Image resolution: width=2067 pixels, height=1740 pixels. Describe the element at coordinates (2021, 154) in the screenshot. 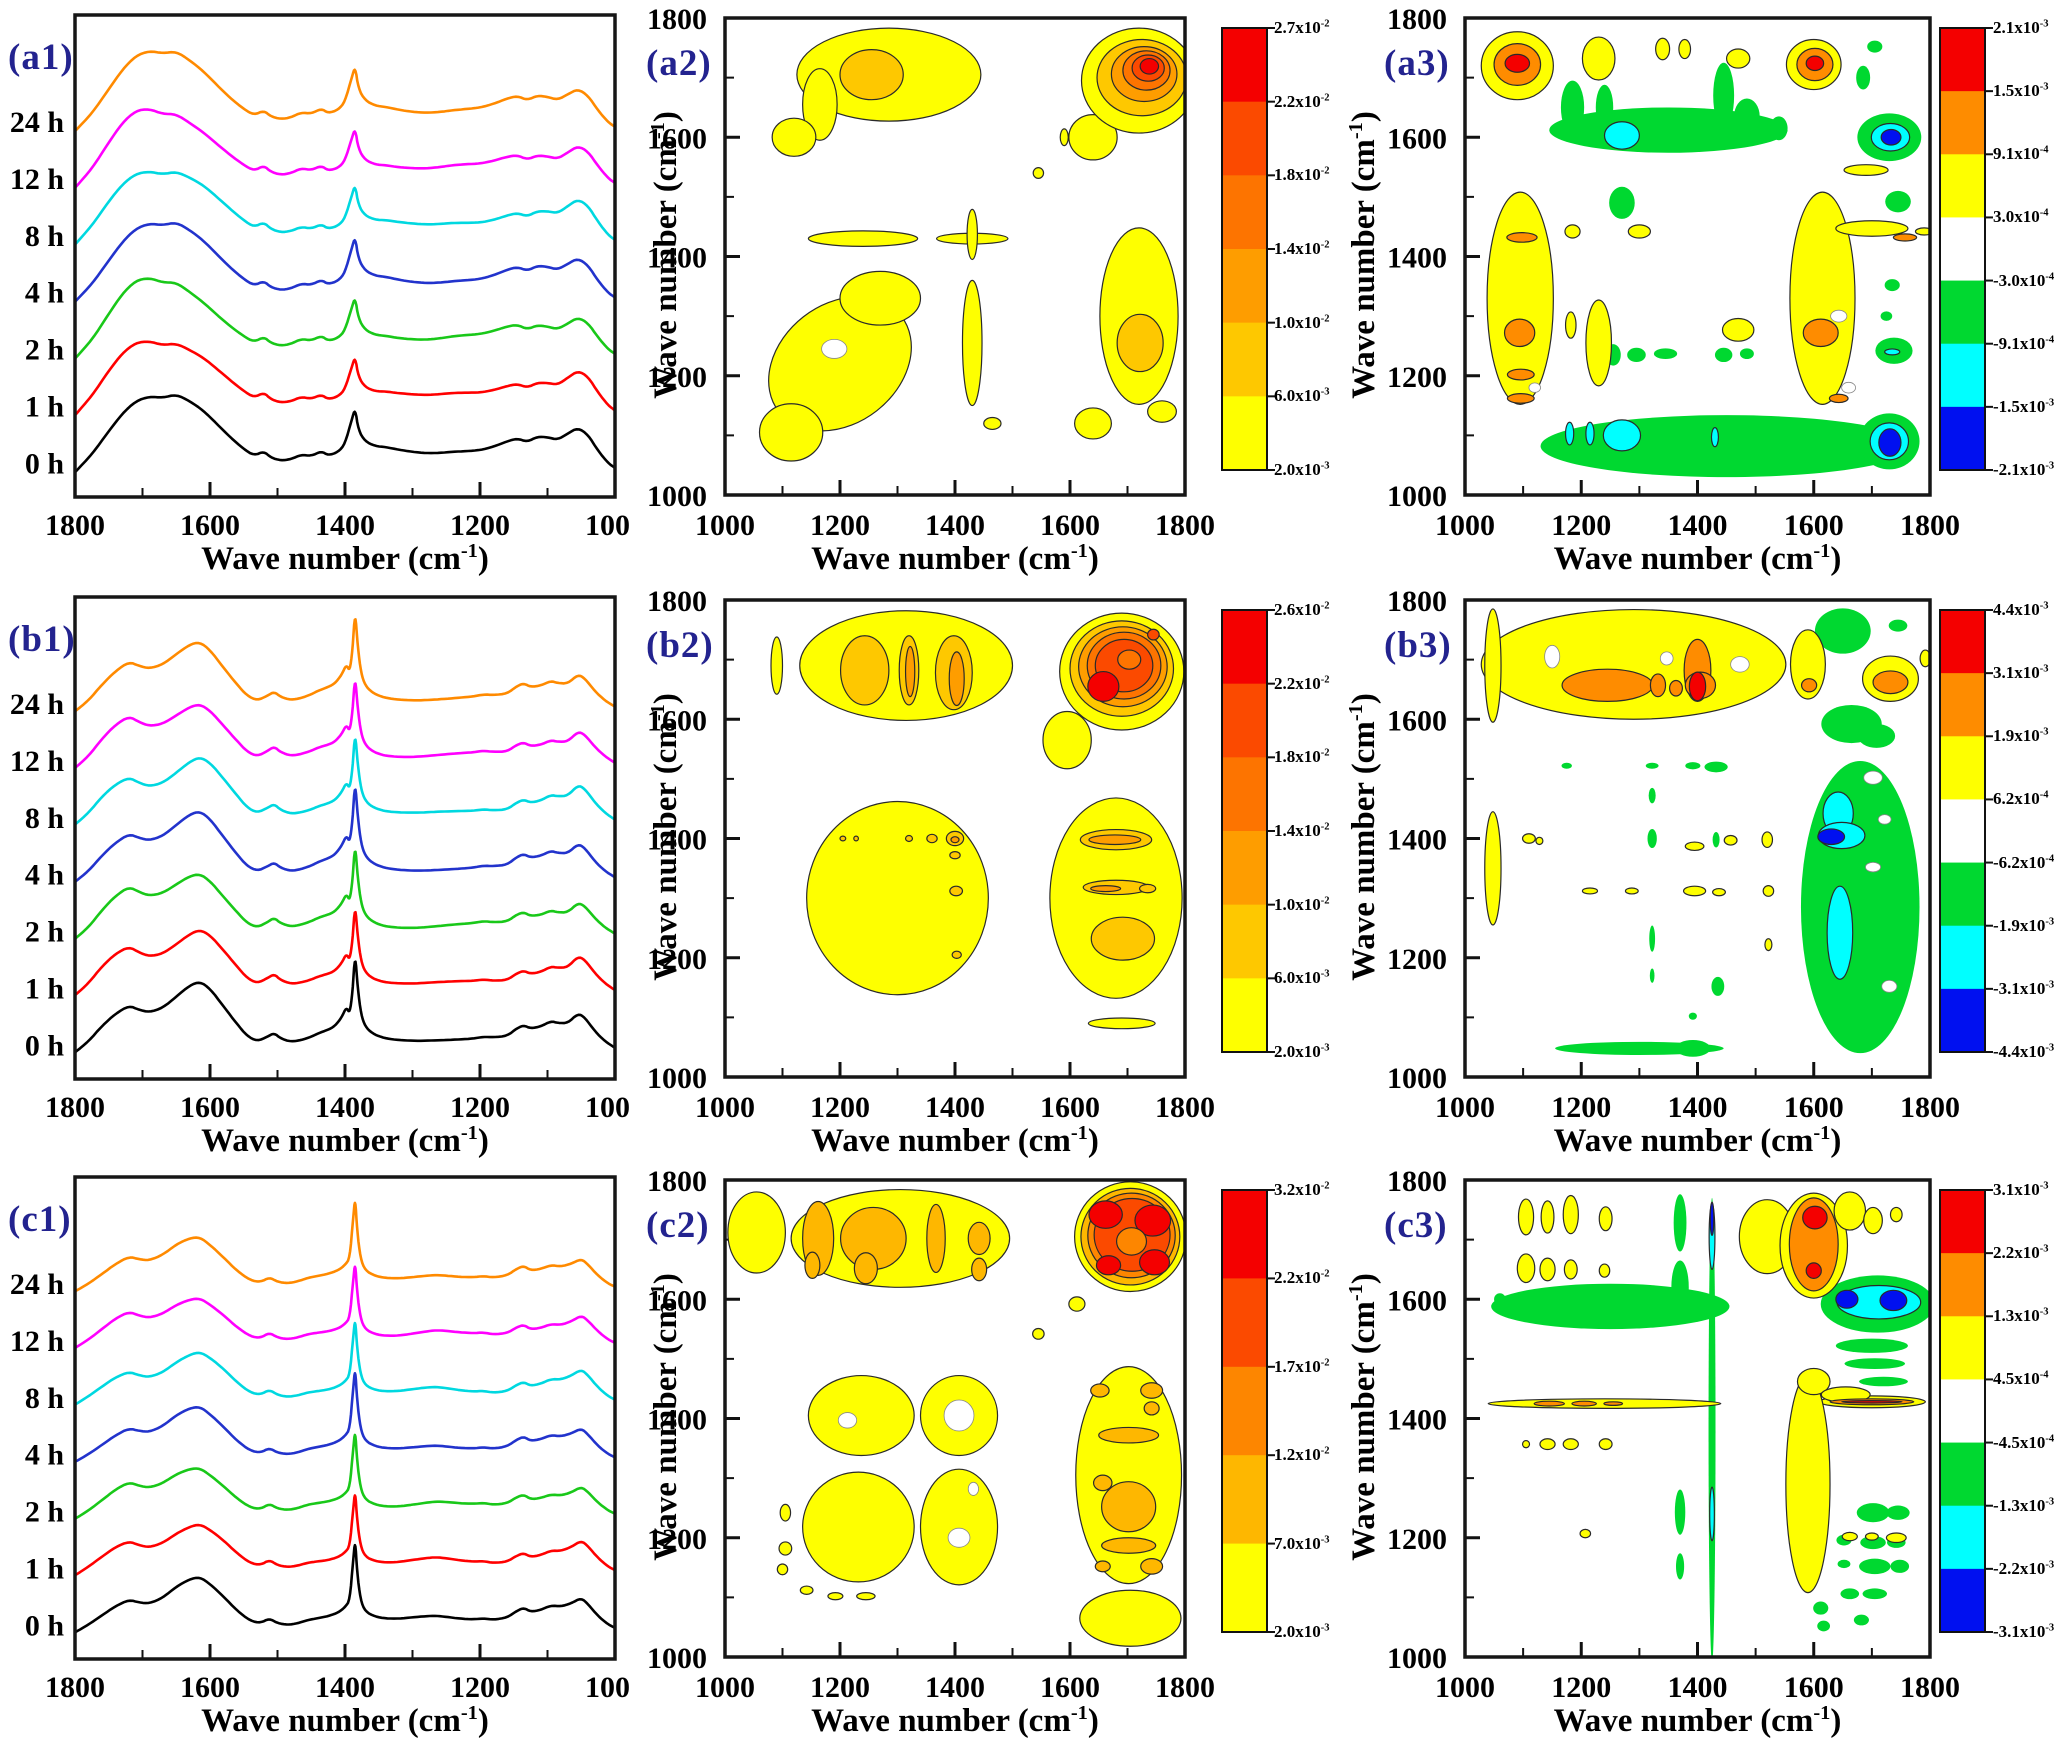

I see `colorbar-tick-label: 9.1x10⁻⁴` at that location.